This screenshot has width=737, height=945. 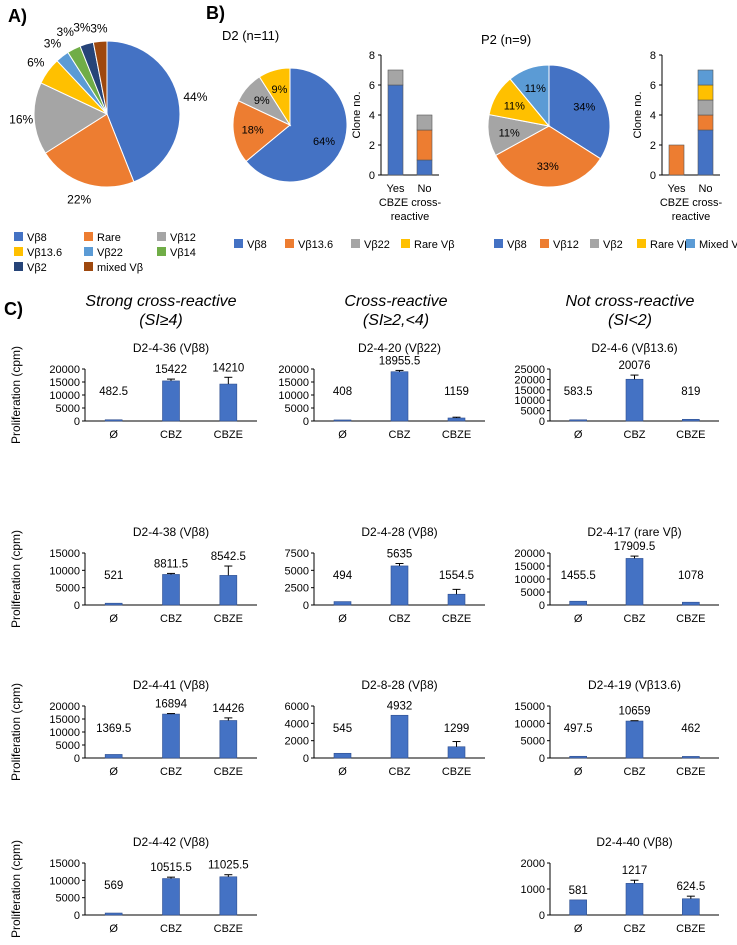 I want to click on data-label: 10515.5, so click(x=171, y=868).